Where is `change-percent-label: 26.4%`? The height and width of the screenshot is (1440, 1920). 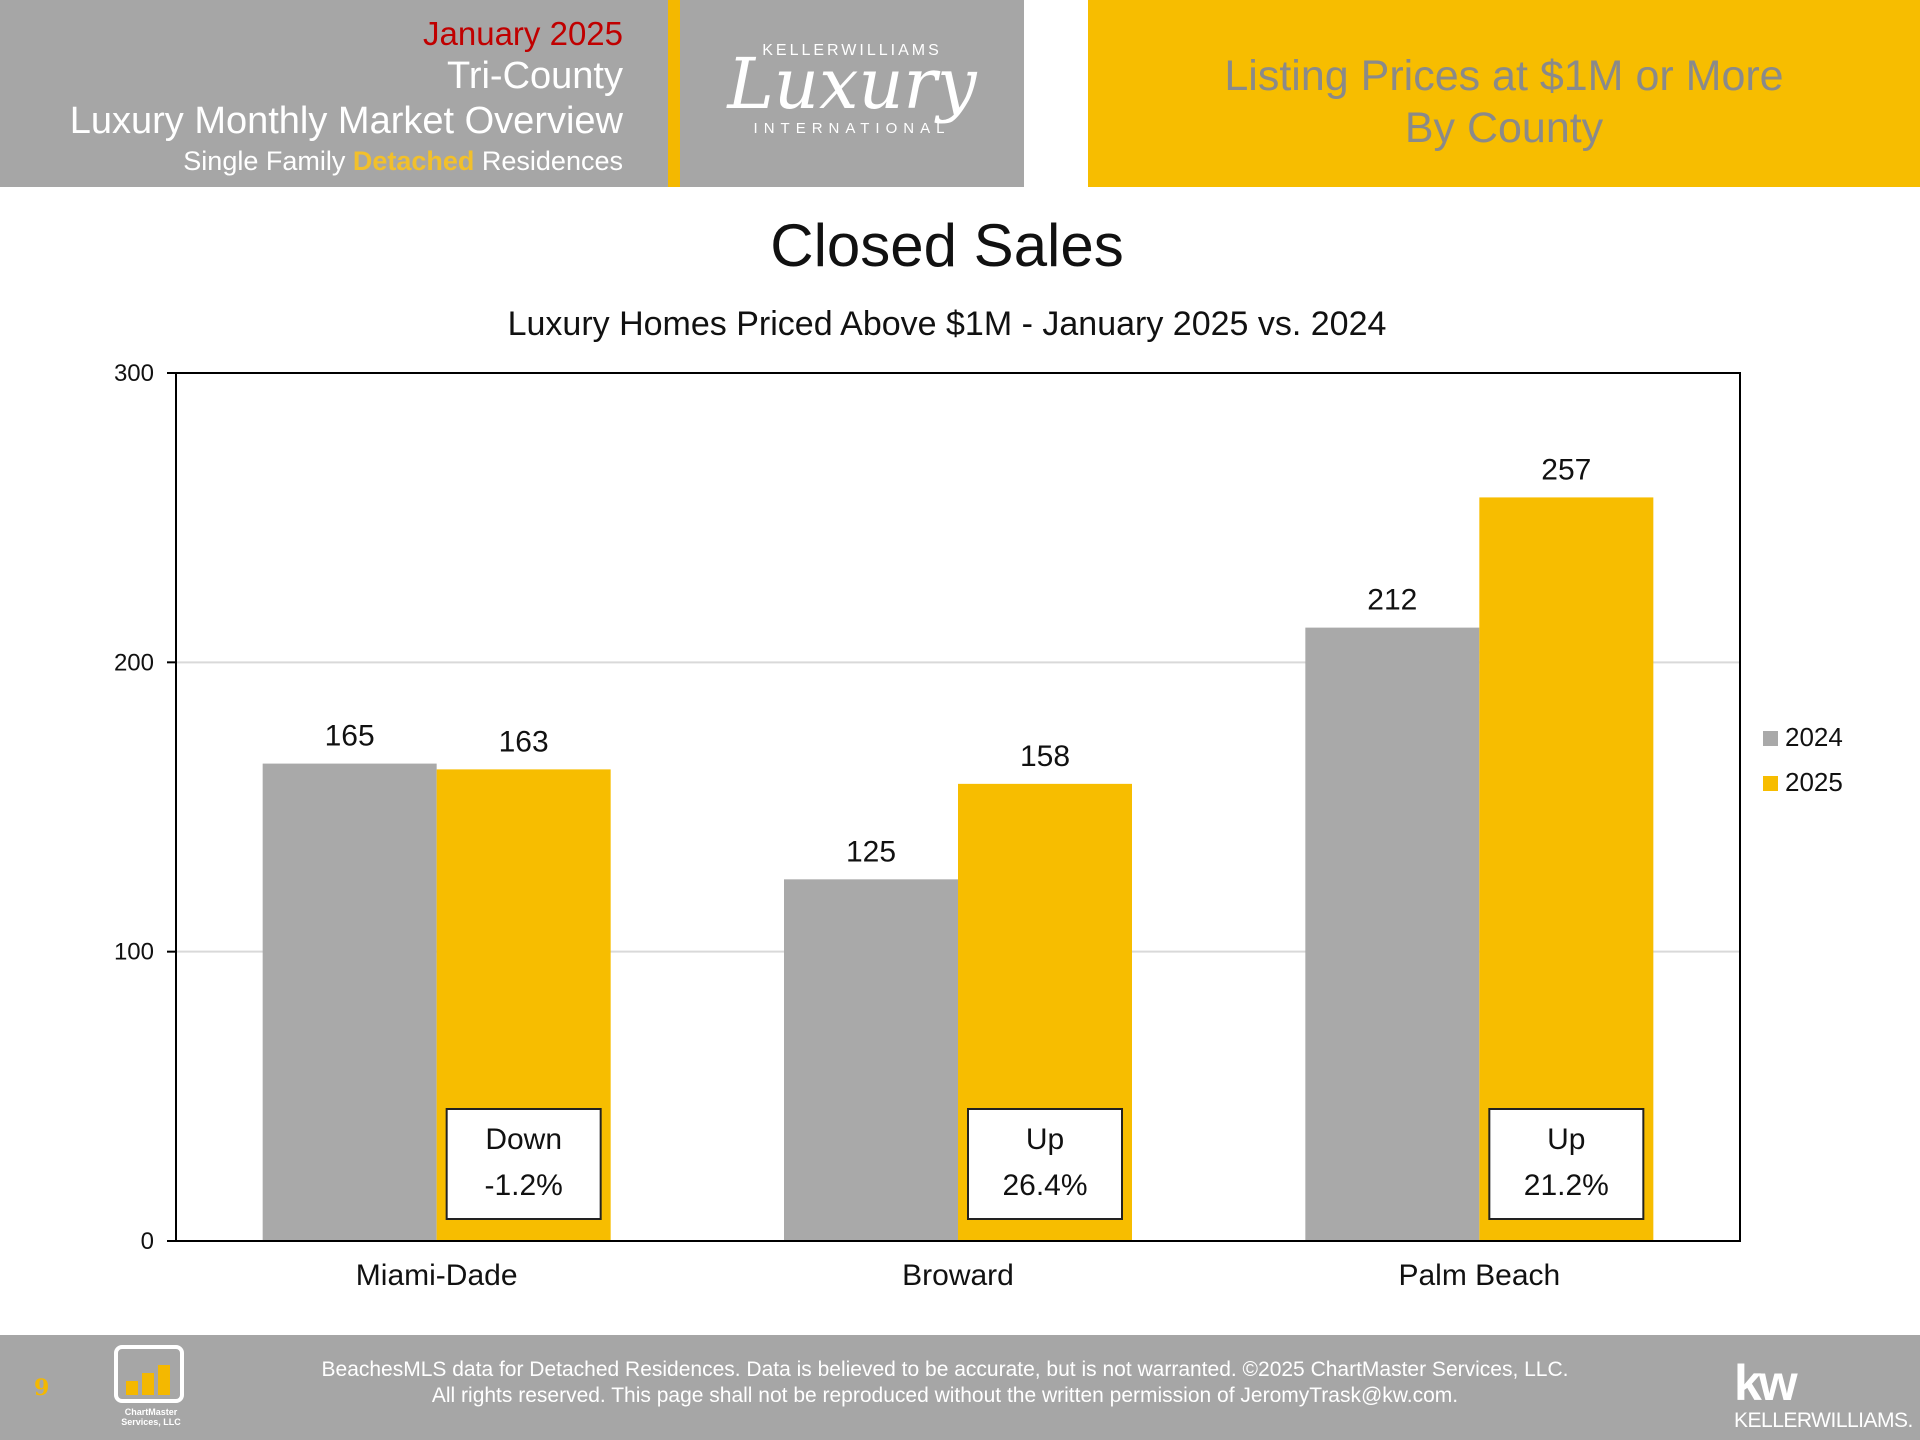 change-percent-label: 26.4% is located at coordinates (1044, 1185).